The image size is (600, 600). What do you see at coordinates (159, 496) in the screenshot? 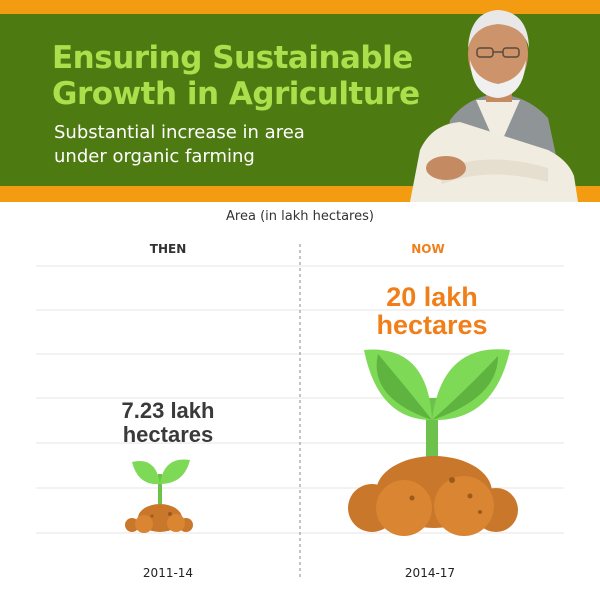
I see `sprout-small-icon` at bounding box center [159, 496].